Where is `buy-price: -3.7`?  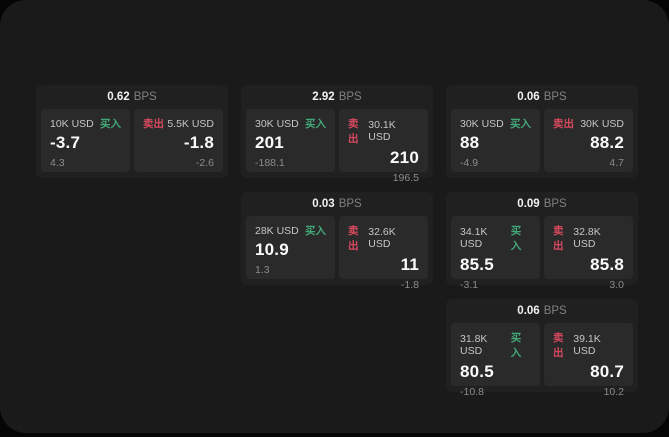
buy-price: -3.7 is located at coordinates (65, 142).